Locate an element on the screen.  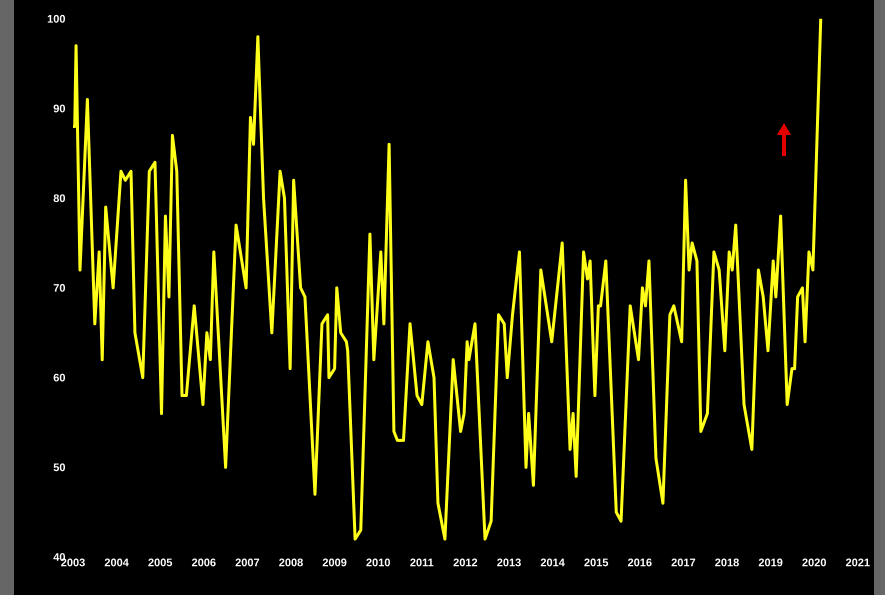
x-tick-label: 2016 is located at coordinates (640, 562).